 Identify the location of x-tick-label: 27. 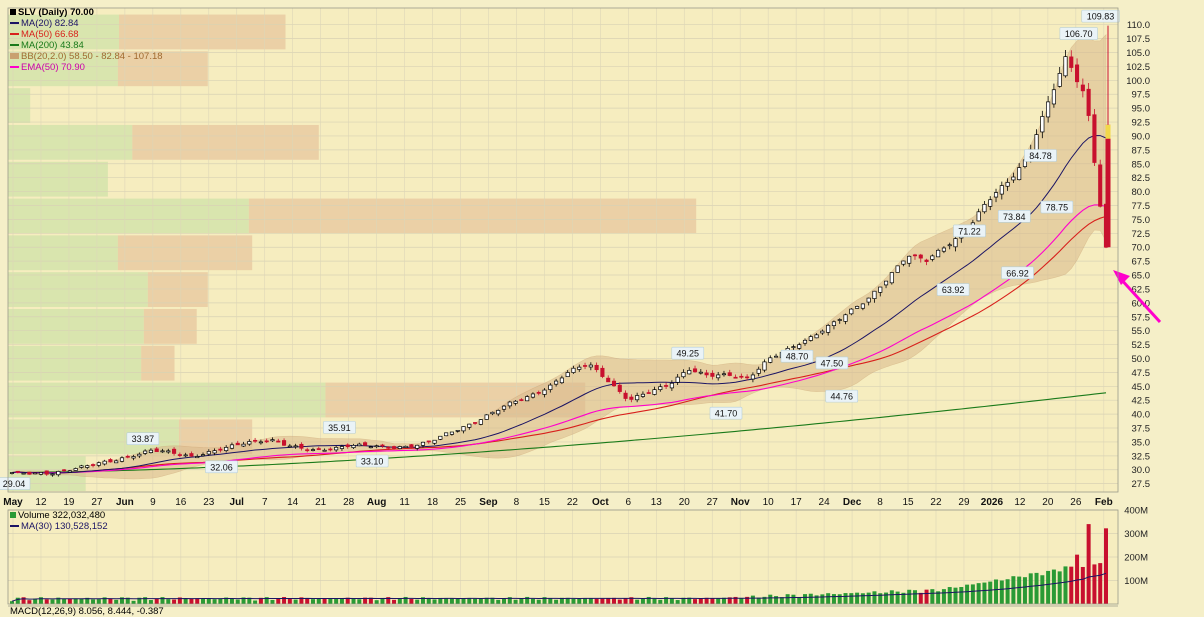
(713, 502).